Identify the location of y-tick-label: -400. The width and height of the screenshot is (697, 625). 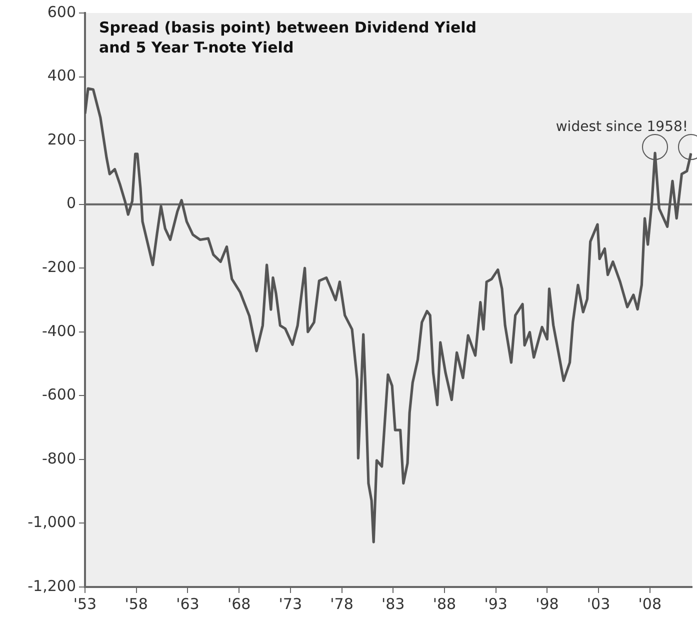
(59, 331).